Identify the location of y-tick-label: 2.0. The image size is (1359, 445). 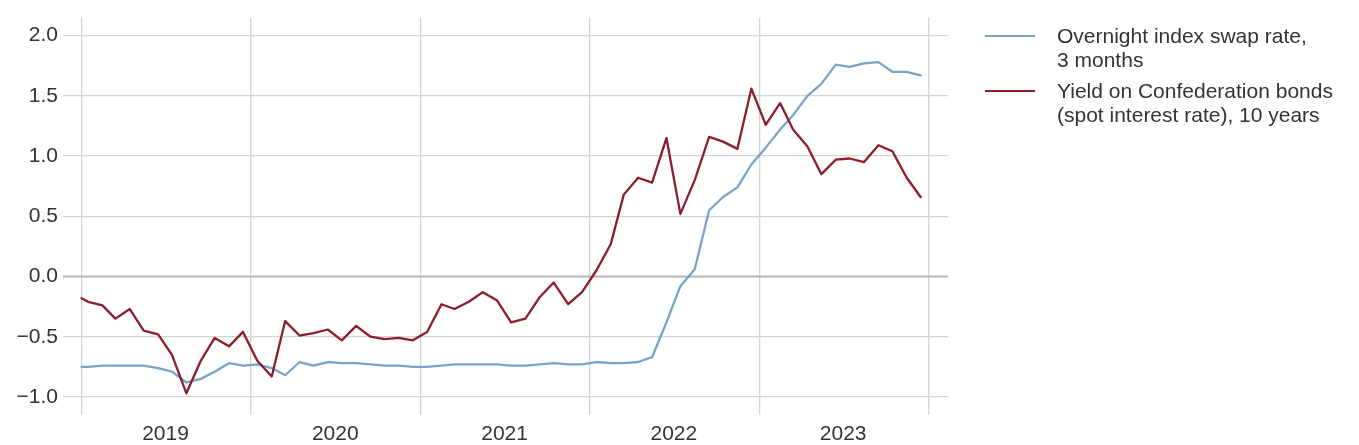
(43, 34).